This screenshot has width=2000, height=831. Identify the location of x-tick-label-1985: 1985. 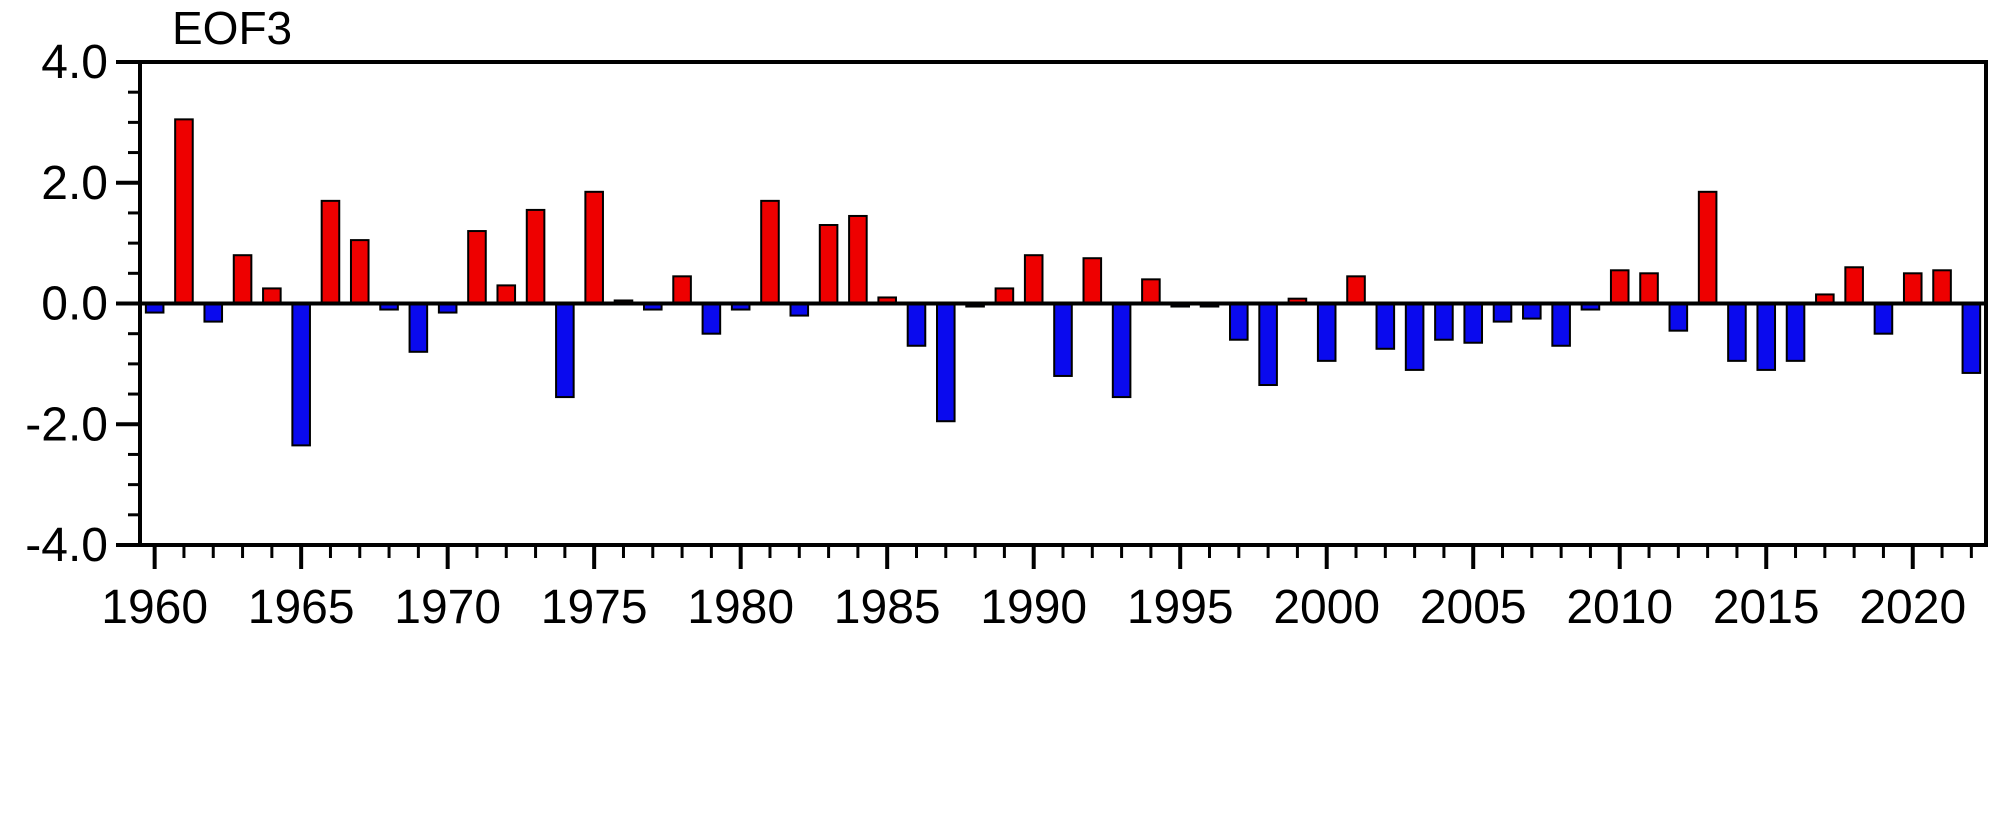
(887, 607).